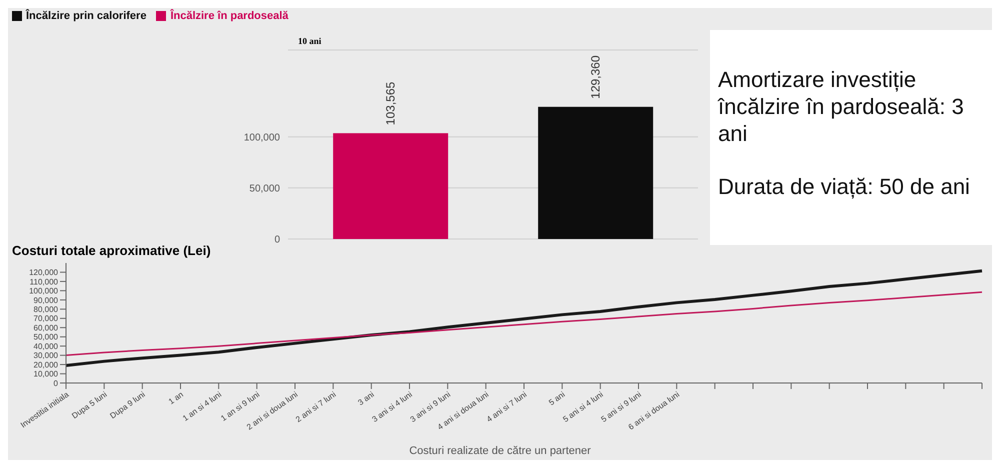 The height and width of the screenshot is (468, 1000). I want to click on legend-label: Încălzire prin calorifere, so click(86, 16).